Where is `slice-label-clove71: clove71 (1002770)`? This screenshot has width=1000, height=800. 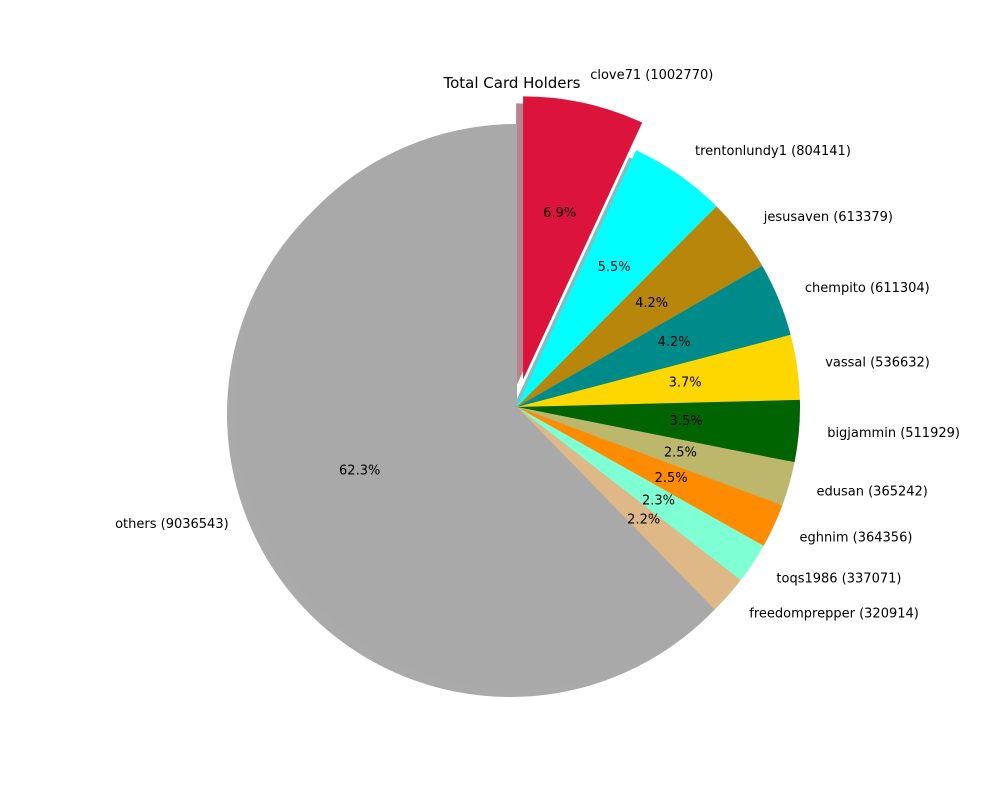
slice-label-clove71: clove71 (1002770) is located at coordinates (651, 75).